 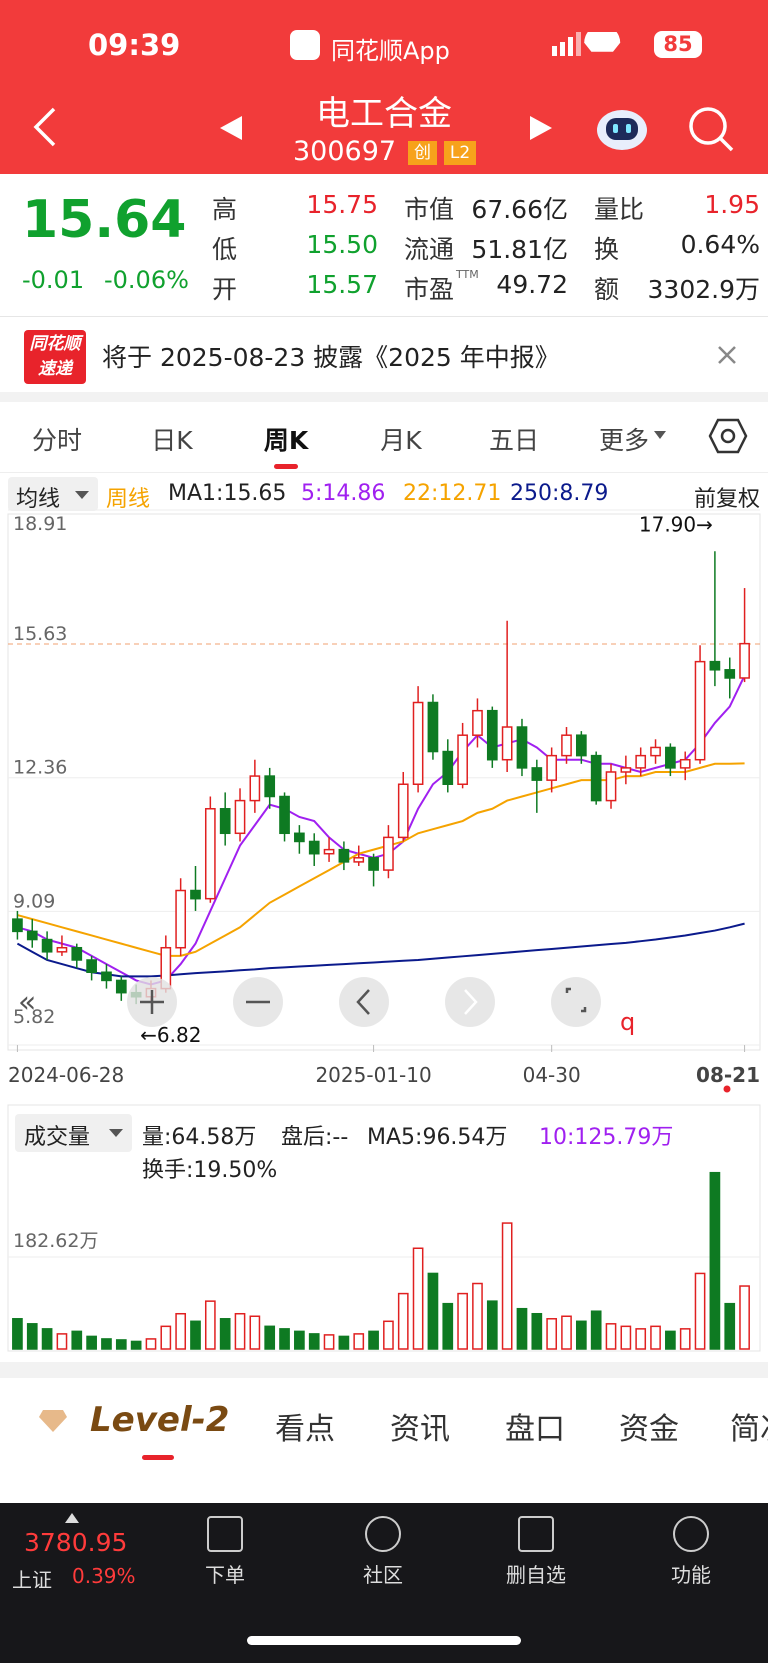 I want to click on content-tab: 资讯, so click(x=420, y=1429).